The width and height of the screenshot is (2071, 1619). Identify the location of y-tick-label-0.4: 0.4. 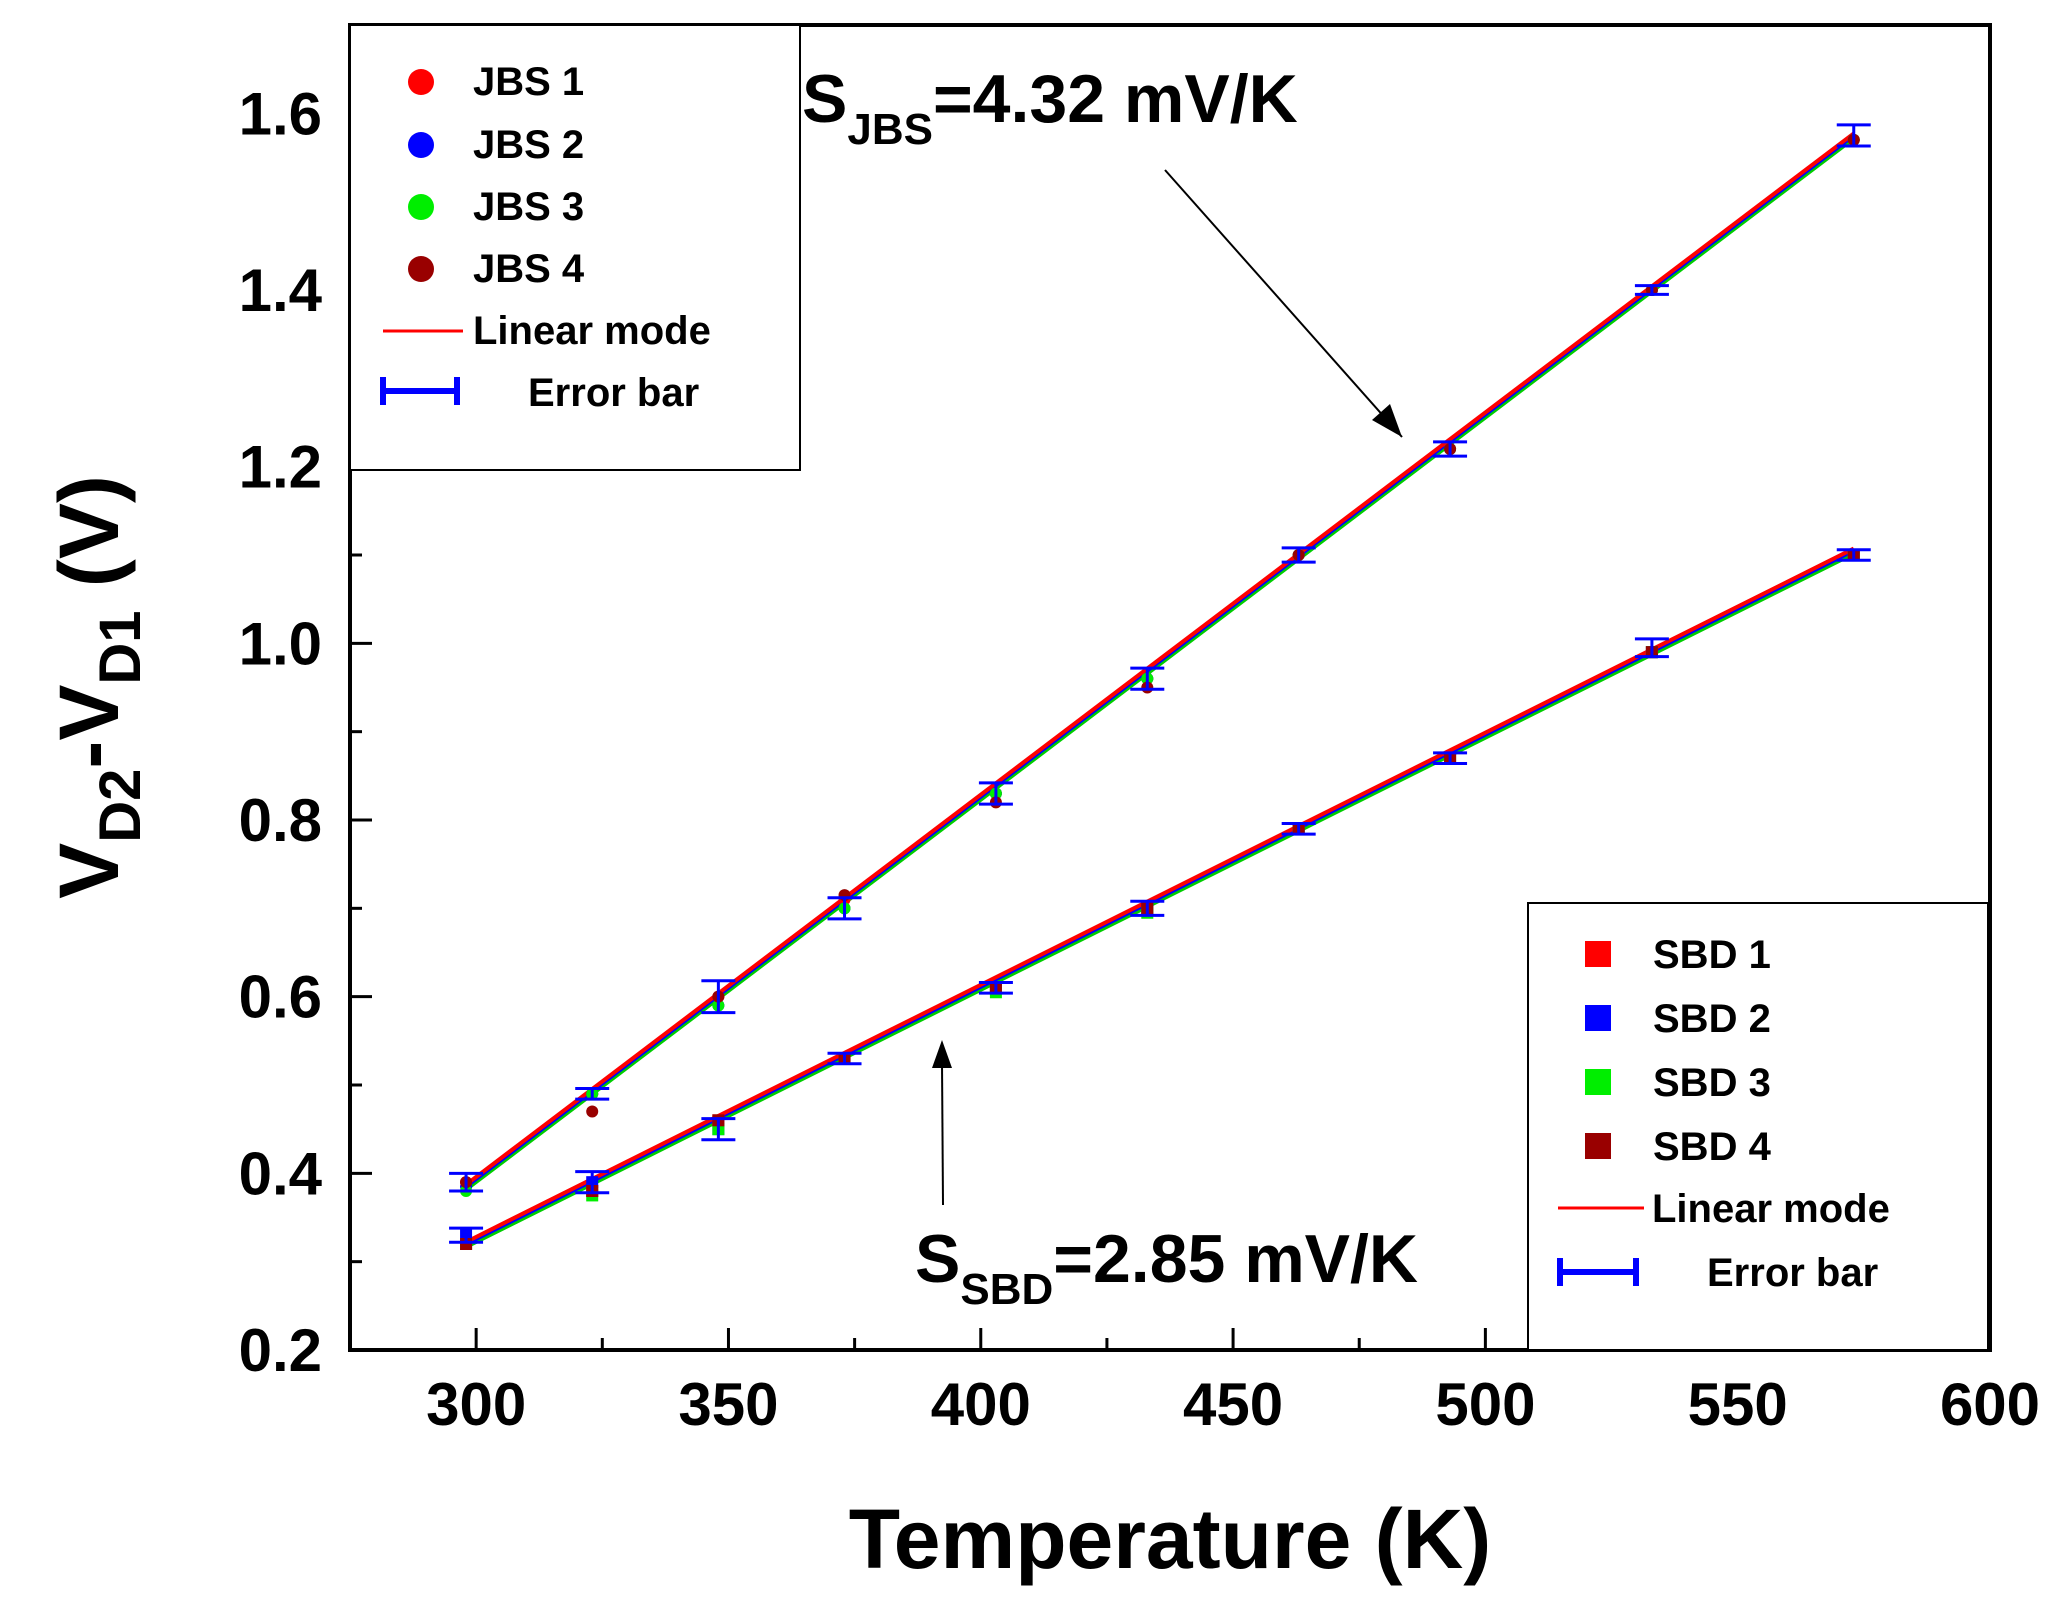
(281, 1173).